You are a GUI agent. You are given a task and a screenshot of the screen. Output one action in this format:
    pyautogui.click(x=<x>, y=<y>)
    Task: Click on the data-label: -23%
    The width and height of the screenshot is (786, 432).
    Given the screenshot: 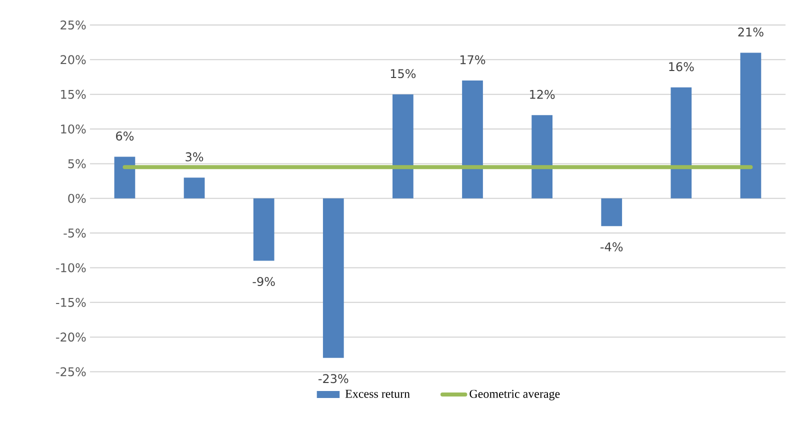 What is the action you would take?
    pyautogui.click(x=333, y=379)
    